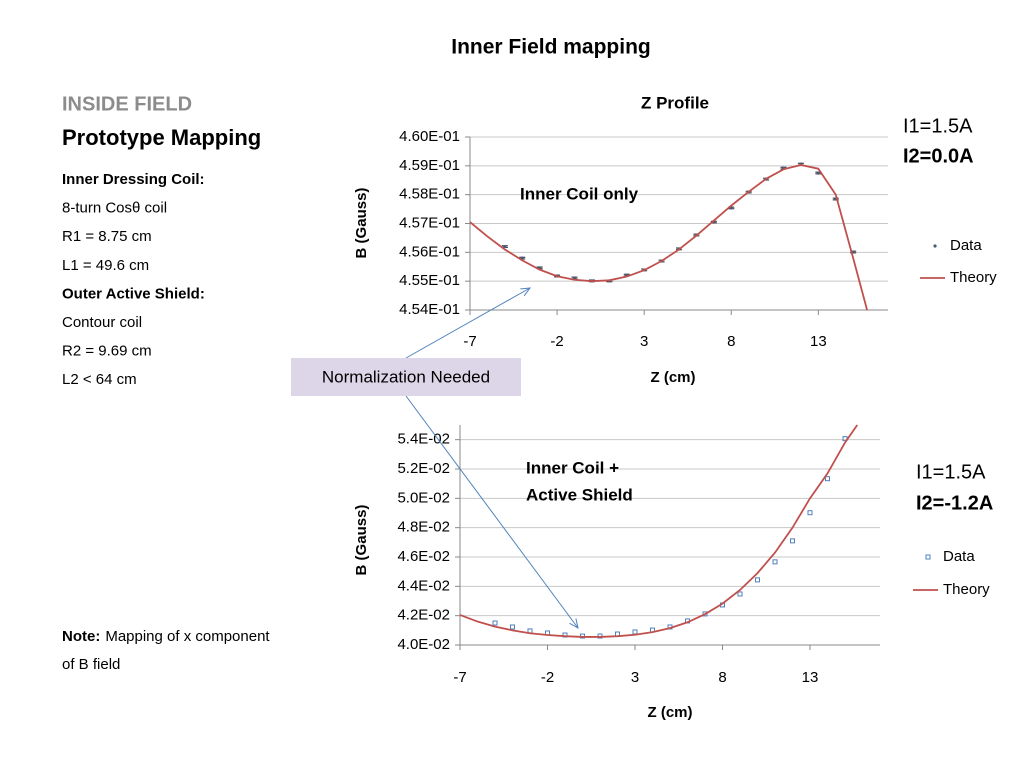  I want to click on callout-text: Normalization Needed, so click(406, 376).